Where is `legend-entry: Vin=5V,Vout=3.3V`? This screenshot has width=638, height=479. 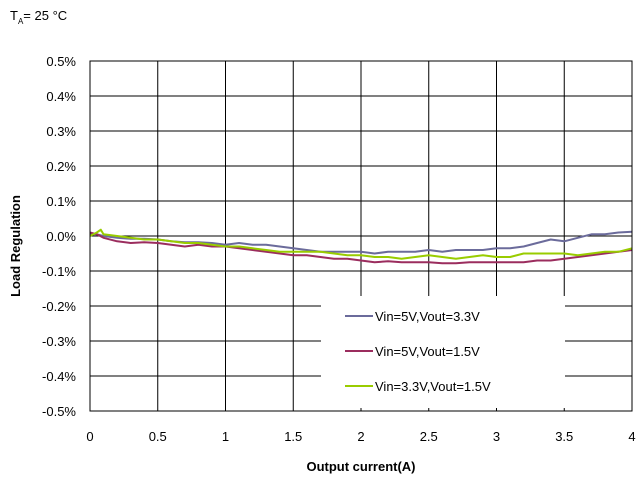 legend-entry: Vin=5V,Vout=3.3V is located at coordinates (427, 316).